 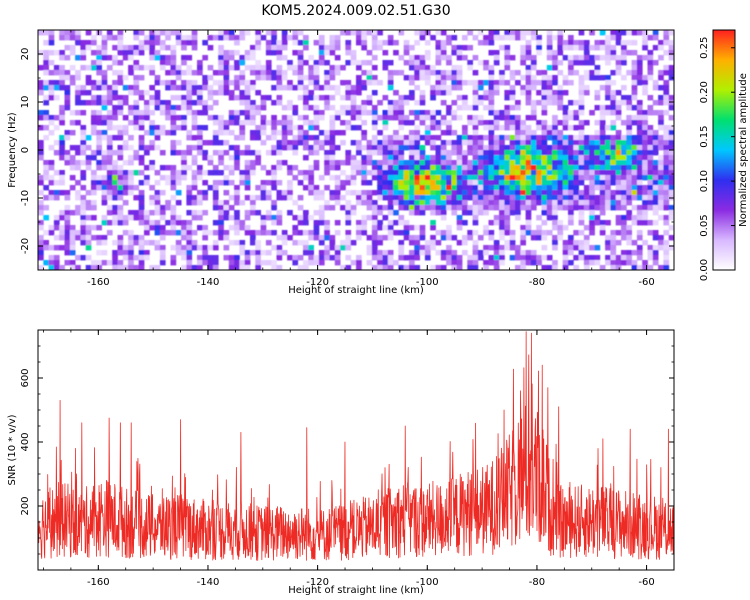 What do you see at coordinates (25, 441) in the screenshot?
I see `y-tick-label: 400` at bounding box center [25, 441].